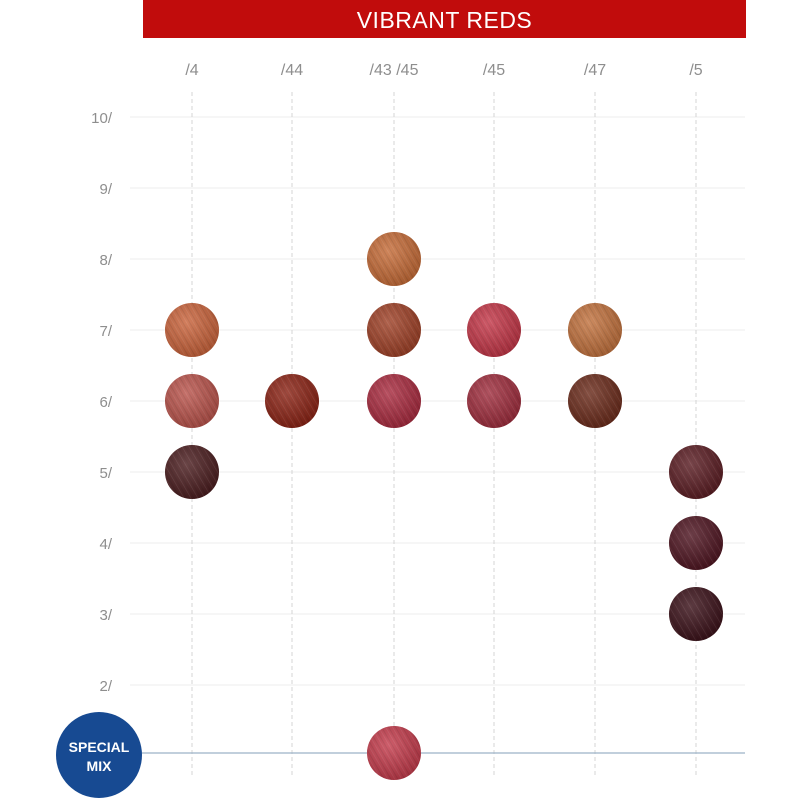 Image resolution: width=800 pixels, height=800 pixels. I want to click on row-label: 4/, so click(105, 544).